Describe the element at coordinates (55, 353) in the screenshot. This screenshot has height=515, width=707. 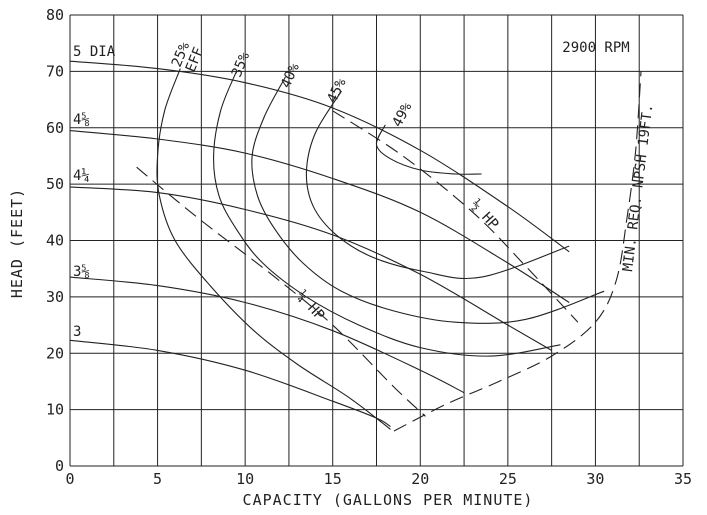
I see `y-tick-label: 20` at that location.